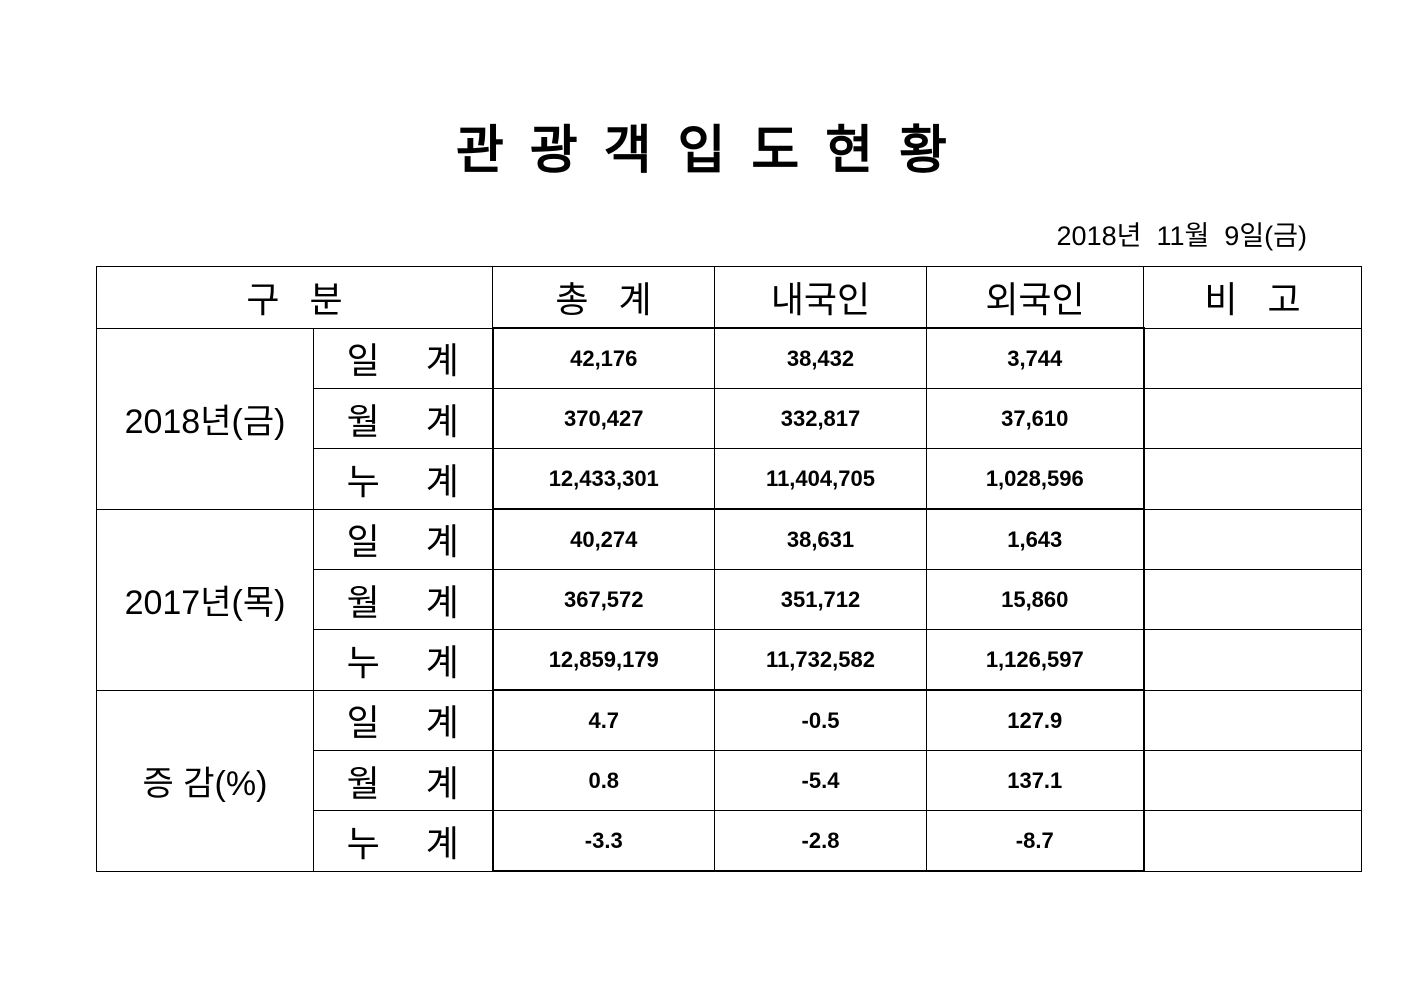 The width and height of the screenshot is (1403, 992). What do you see at coordinates (820, 720) in the screenshot?
I see `cell-domestic: -0.5` at bounding box center [820, 720].